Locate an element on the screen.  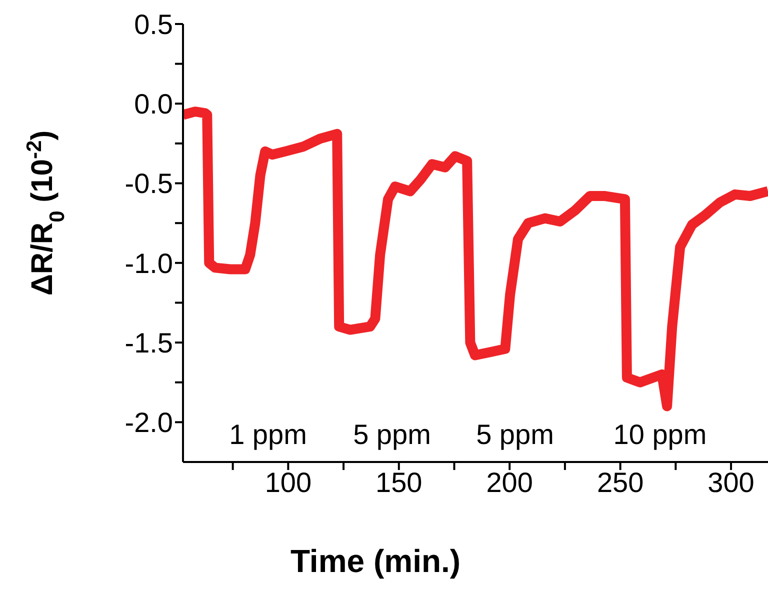
x-tick-label: 300 is located at coordinates (731, 482).